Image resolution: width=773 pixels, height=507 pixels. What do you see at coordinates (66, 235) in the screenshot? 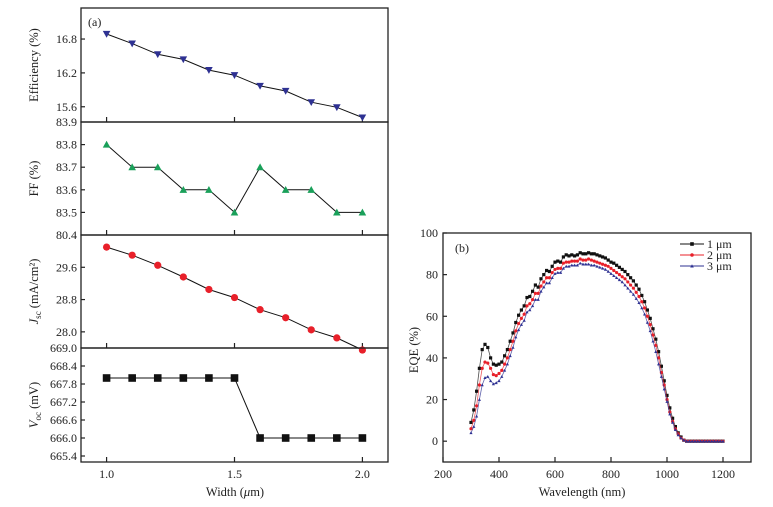
I see `jsc-top-tick-label: 80.4` at bounding box center [66, 235].